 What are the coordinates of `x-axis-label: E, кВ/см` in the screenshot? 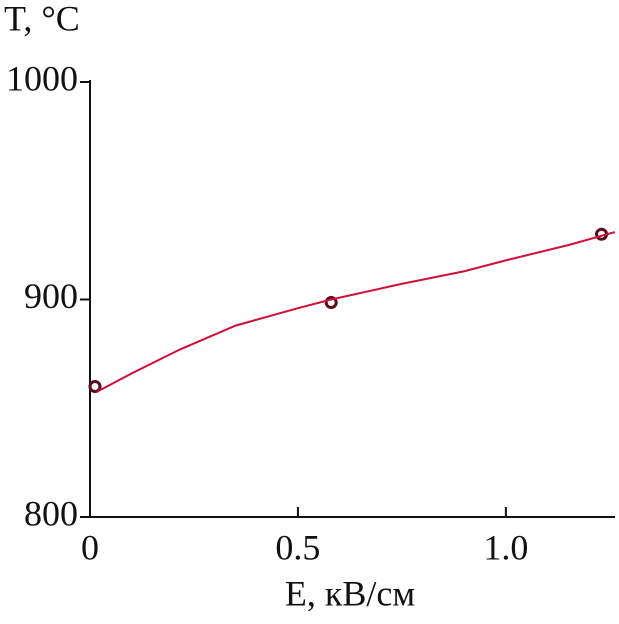 It's located at (350, 593).